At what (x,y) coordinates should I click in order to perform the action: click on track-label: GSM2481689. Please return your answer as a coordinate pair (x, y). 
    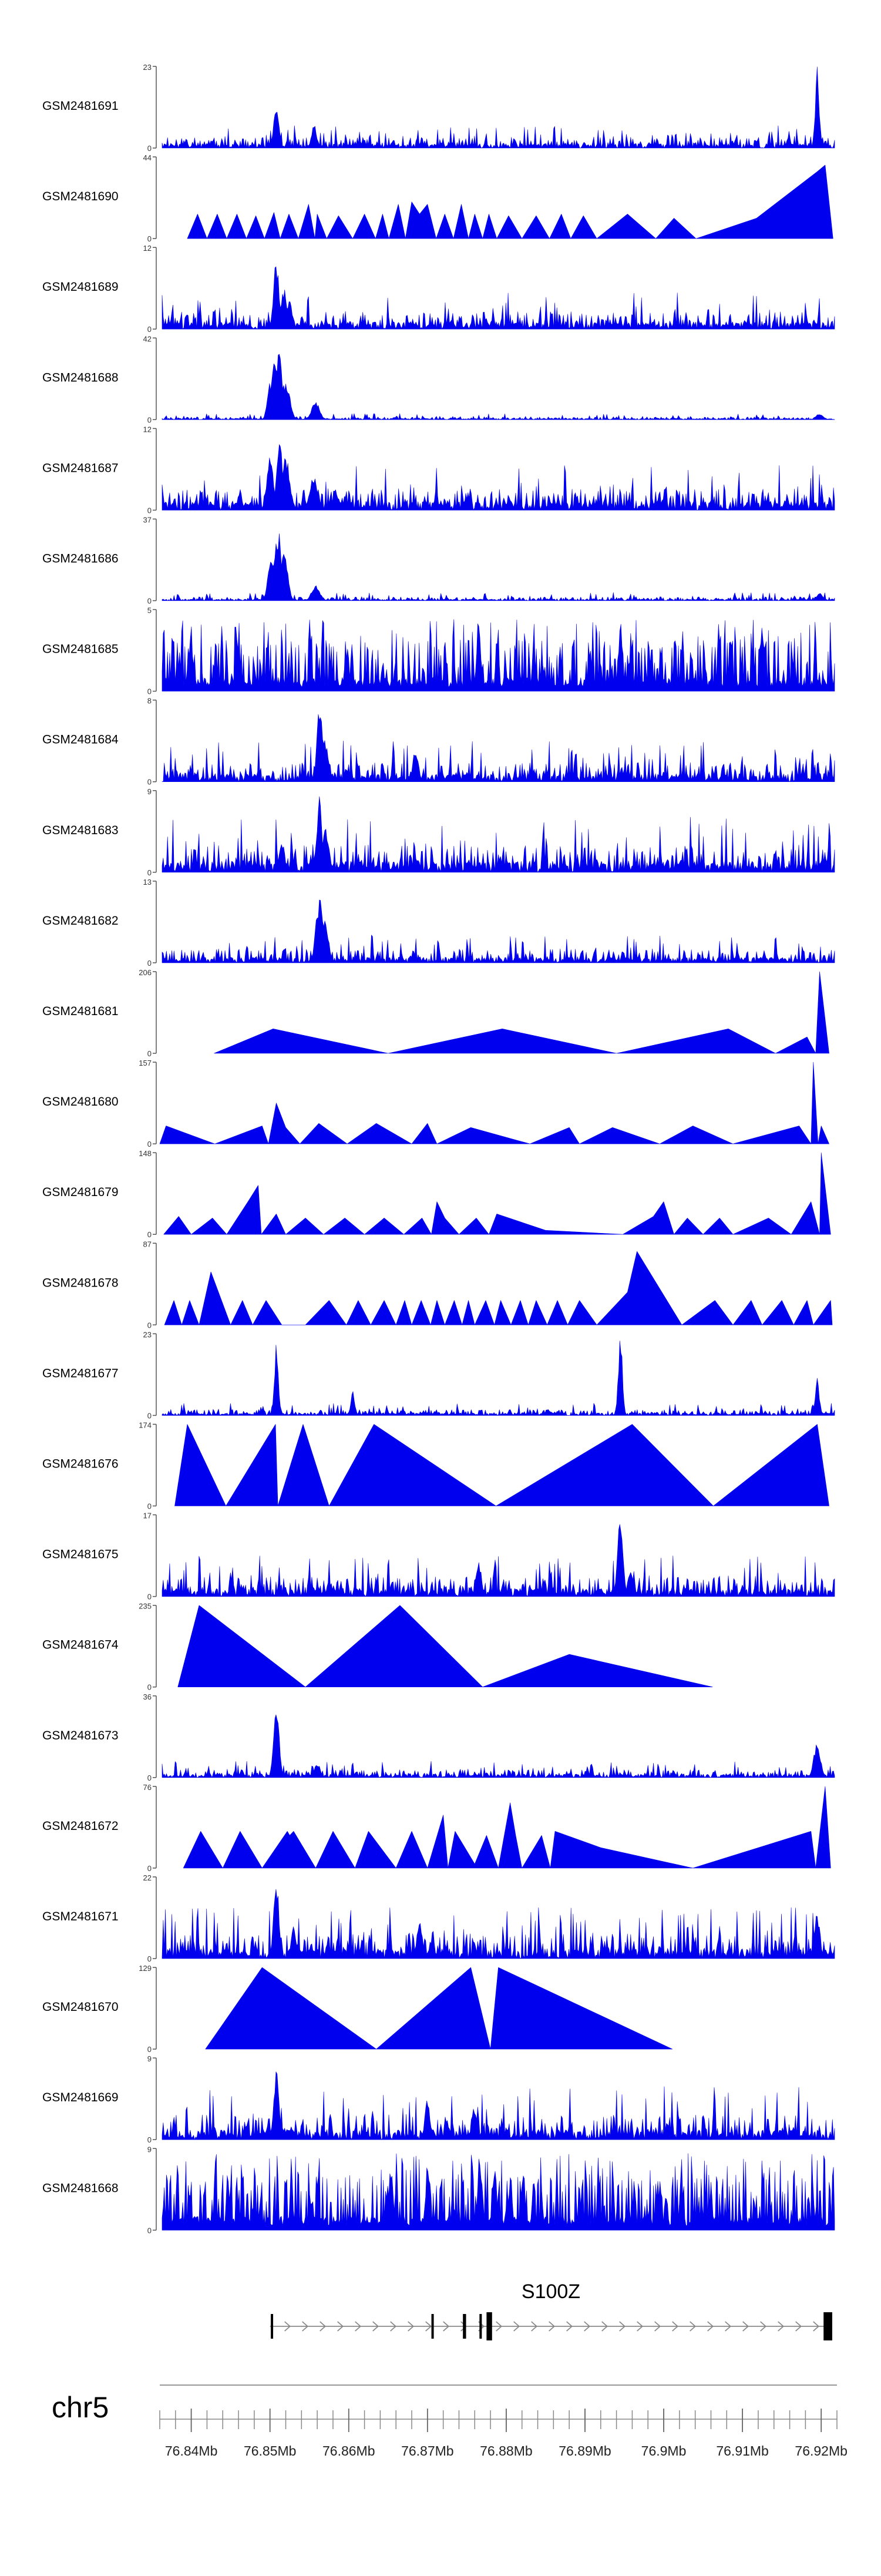
    Looking at the image, I should click on (80, 287).